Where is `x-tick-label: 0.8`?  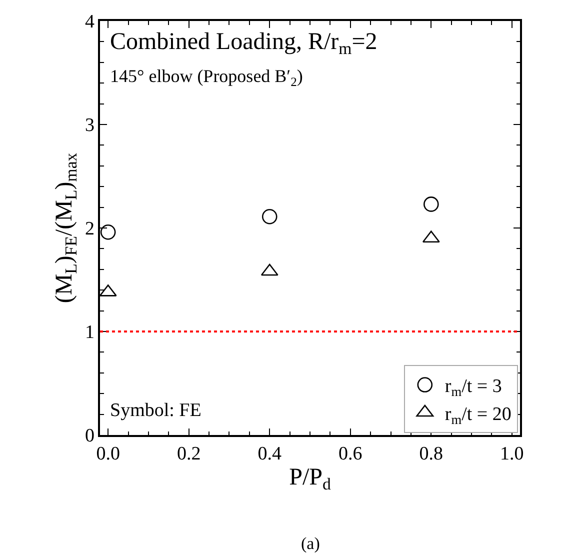 x-tick-label: 0.8 is located at coordinates (431, 454).